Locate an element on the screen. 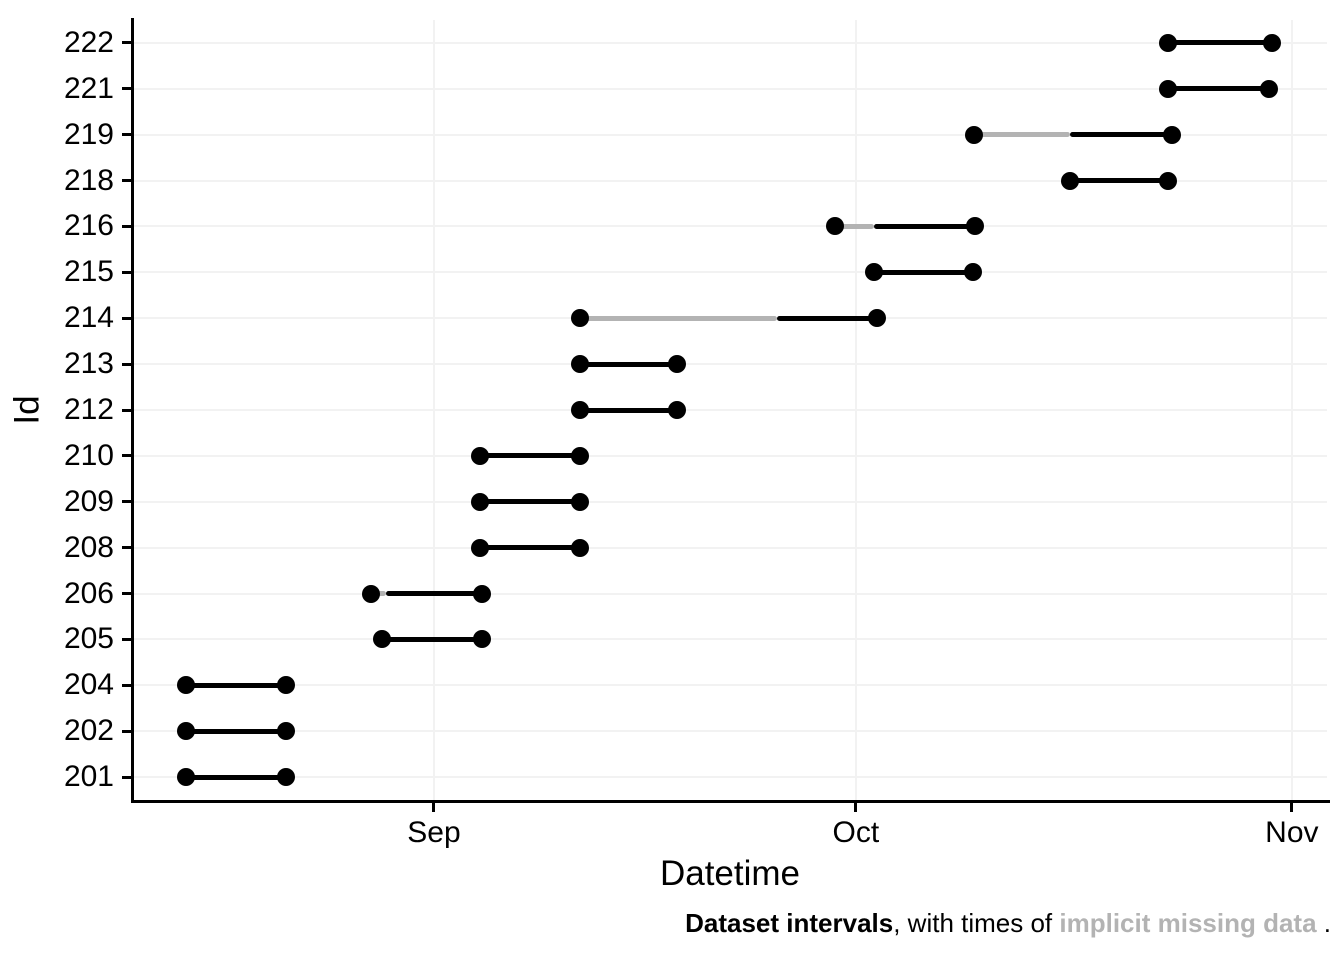  y-tick-label: 212 is located at coordinates (88, 409).